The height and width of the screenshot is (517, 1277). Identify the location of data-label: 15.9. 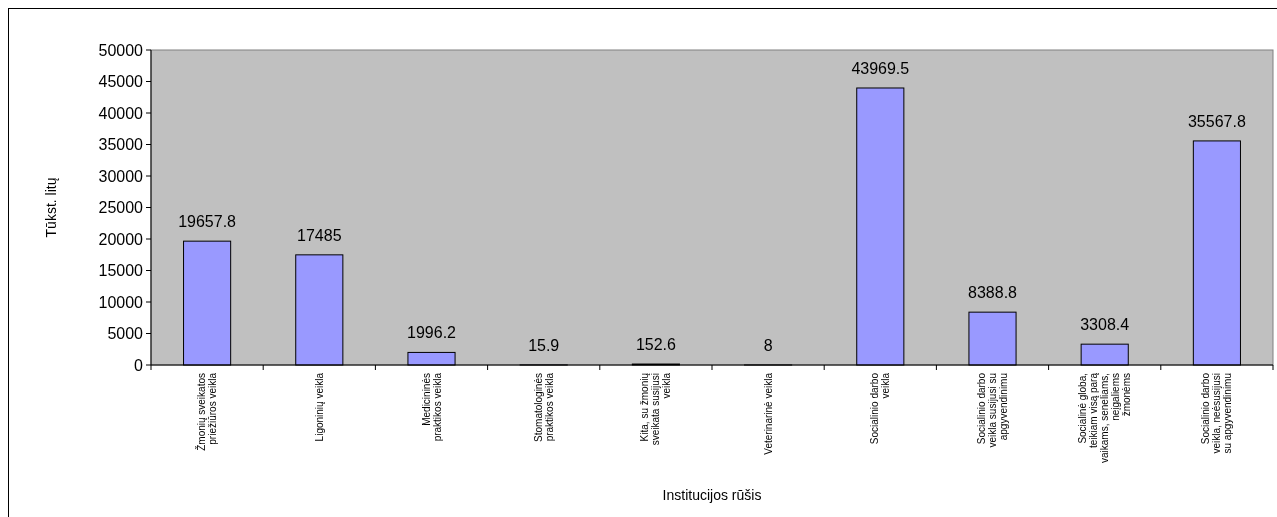
(544, 345).